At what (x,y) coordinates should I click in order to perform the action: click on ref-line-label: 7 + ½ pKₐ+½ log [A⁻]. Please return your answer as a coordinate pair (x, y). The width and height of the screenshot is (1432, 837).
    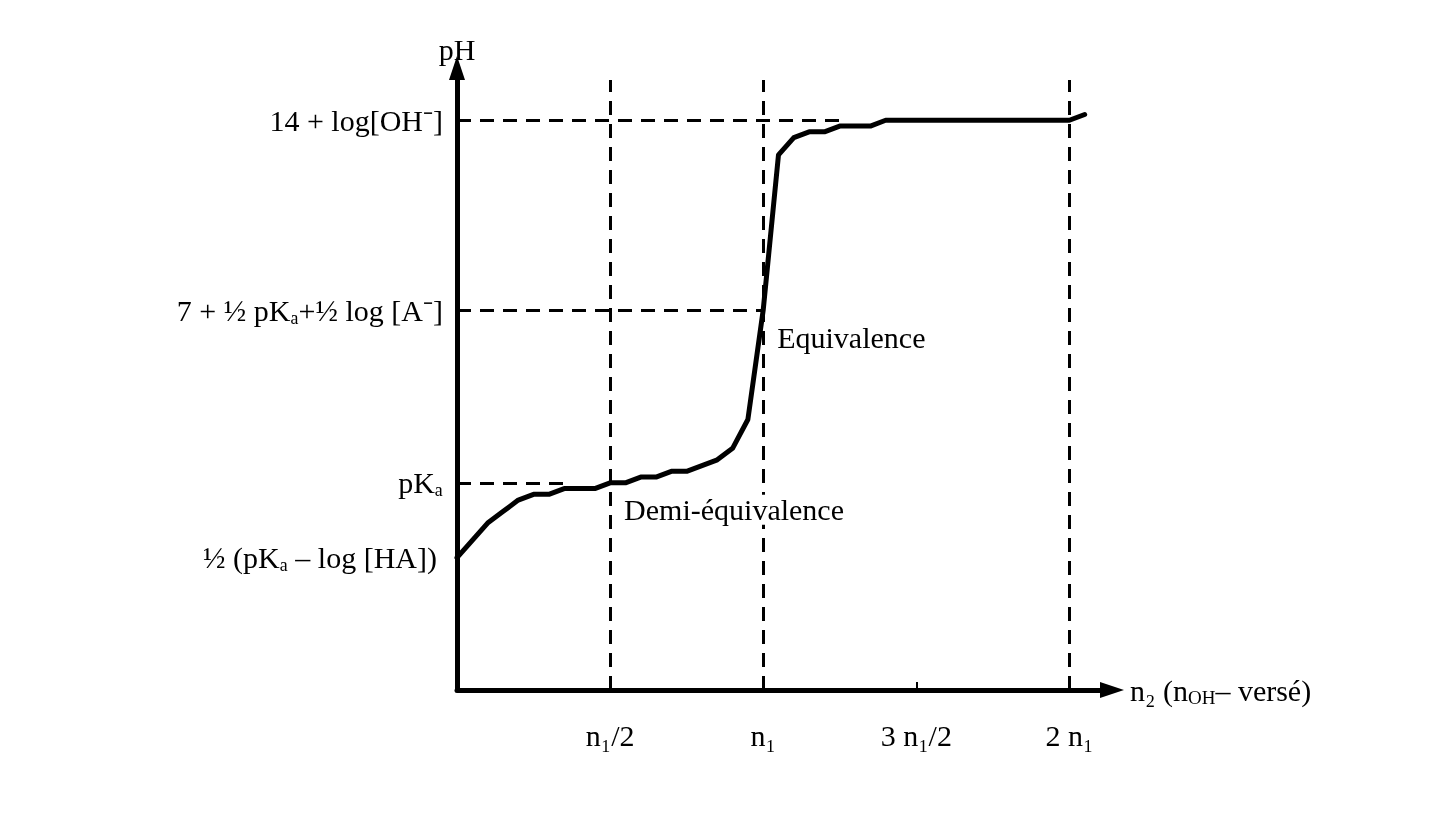
    Looking at the image, I should click on (309, 310).